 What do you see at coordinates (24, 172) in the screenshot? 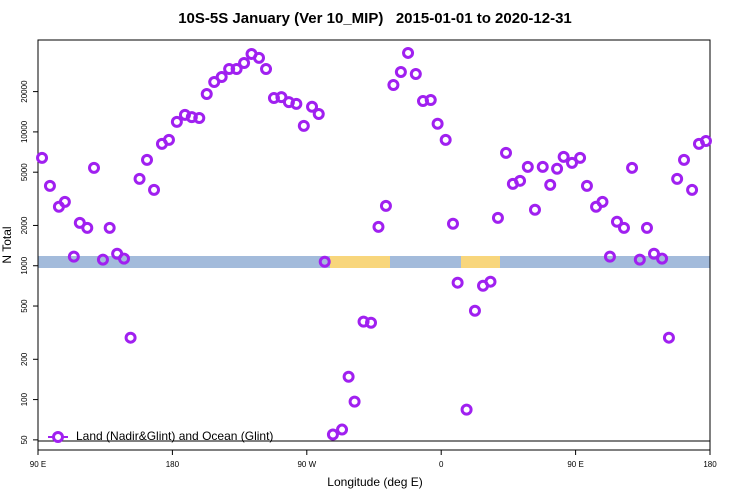
I see `y-tick-label: 5000` at bounding box center [24, 172].